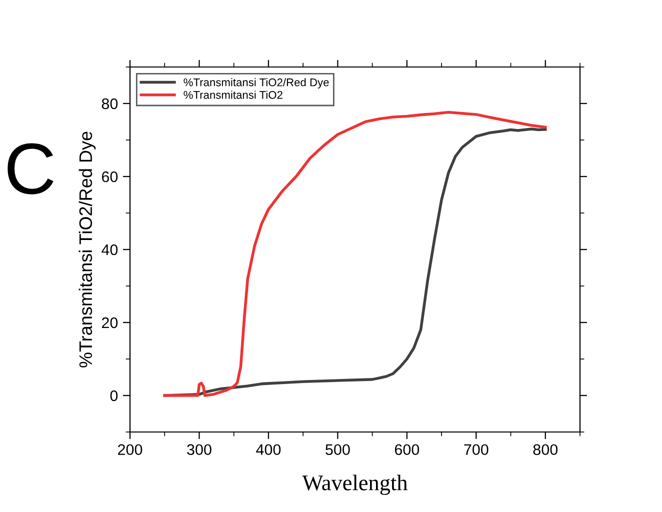 The height and width of the screenshot is (512, 662). What do you see at coordinates (110, 322) in the screenshot?
I see `y-tick-label: 20` at bounding box center [110, 322].